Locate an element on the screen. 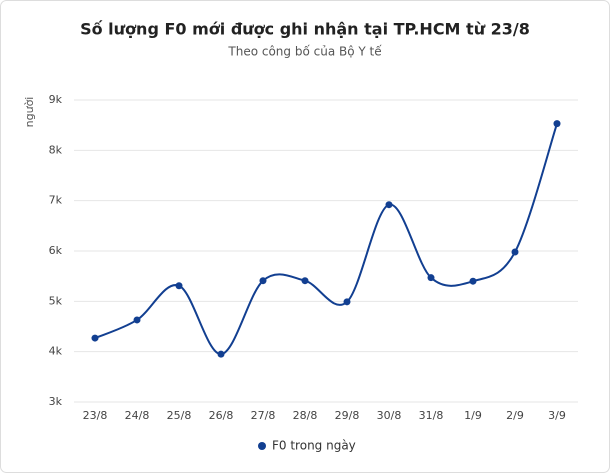 The height and width of the screenshot is (474, 611). x-tick-label: 3/9 is located at coordinates (557, 415).